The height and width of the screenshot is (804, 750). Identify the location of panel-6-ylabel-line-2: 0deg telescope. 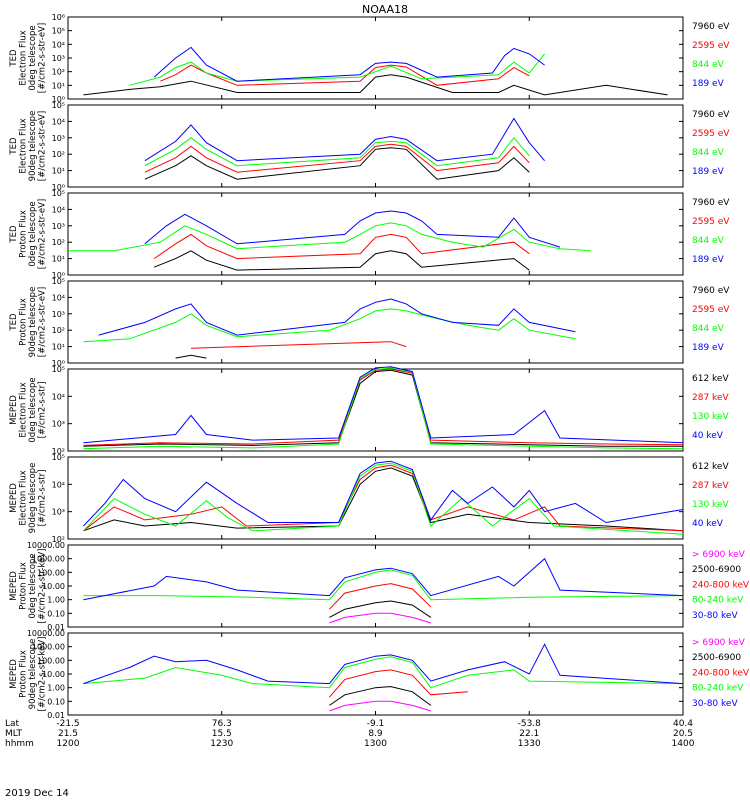
(33, 585).